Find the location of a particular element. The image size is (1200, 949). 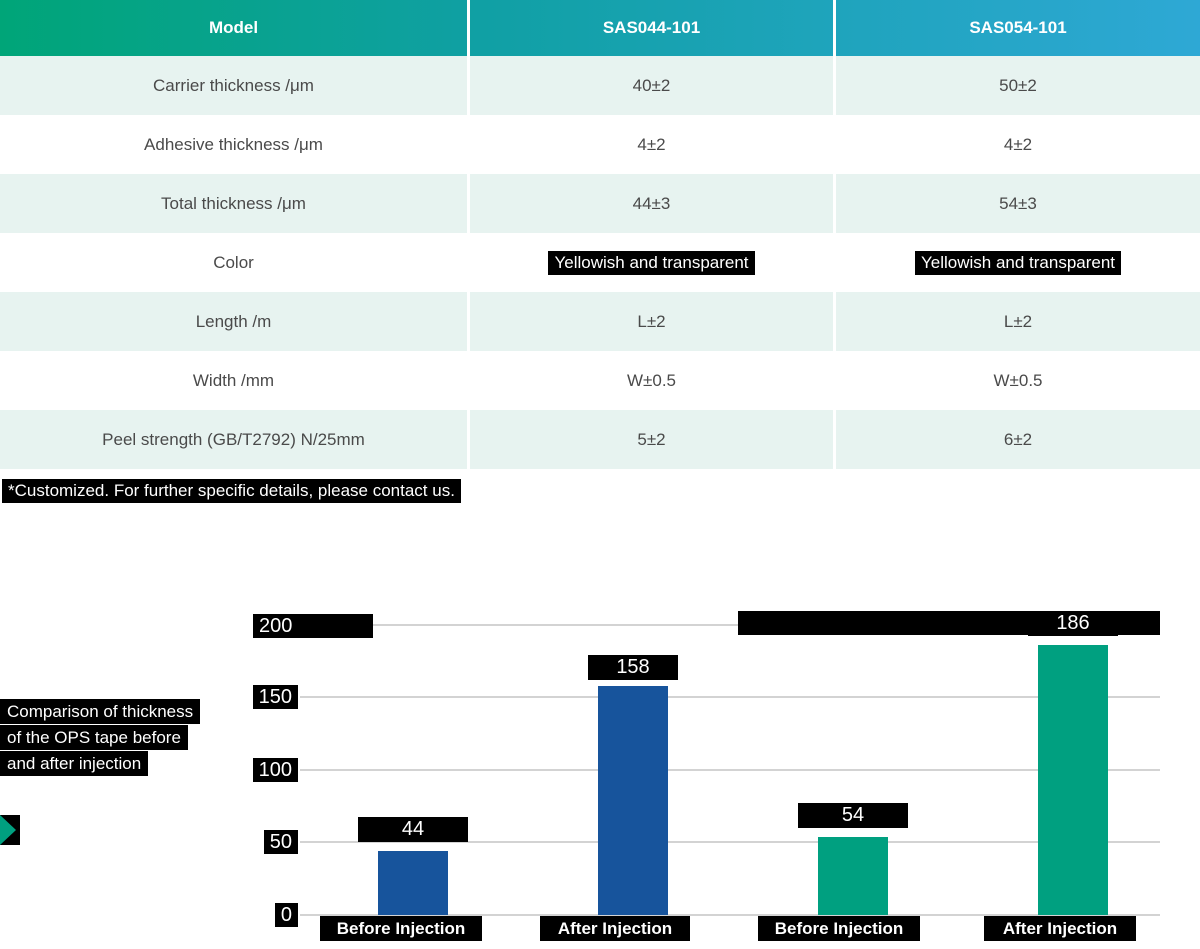

row-value-sas054: 6±2 is located at coordinates (1018, 439).